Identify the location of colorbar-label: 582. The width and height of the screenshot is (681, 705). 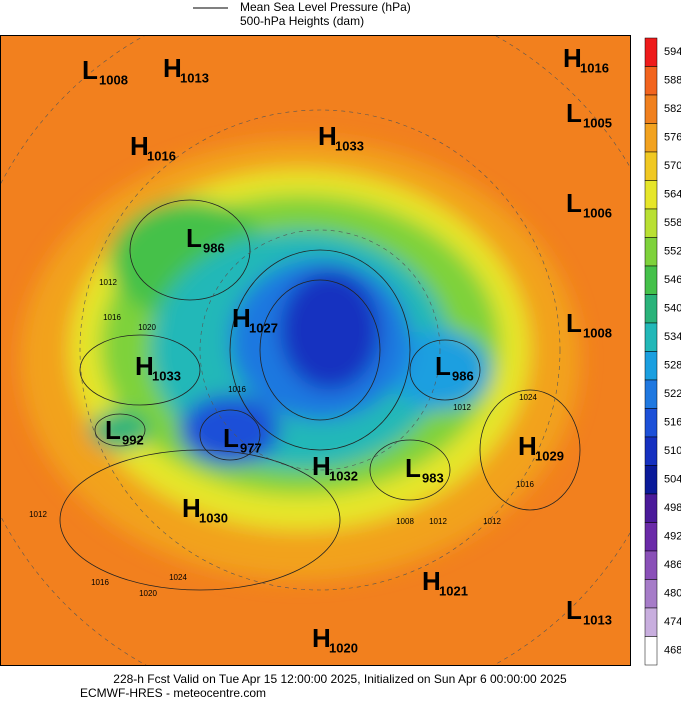
(672, 109).